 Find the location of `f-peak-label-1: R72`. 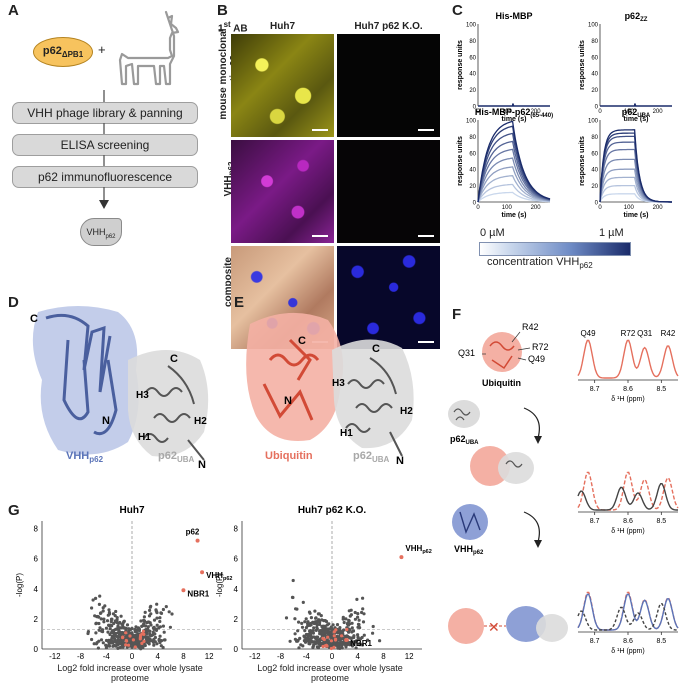

f-peak-label-1: R72 is located at coordinates (628, 333).